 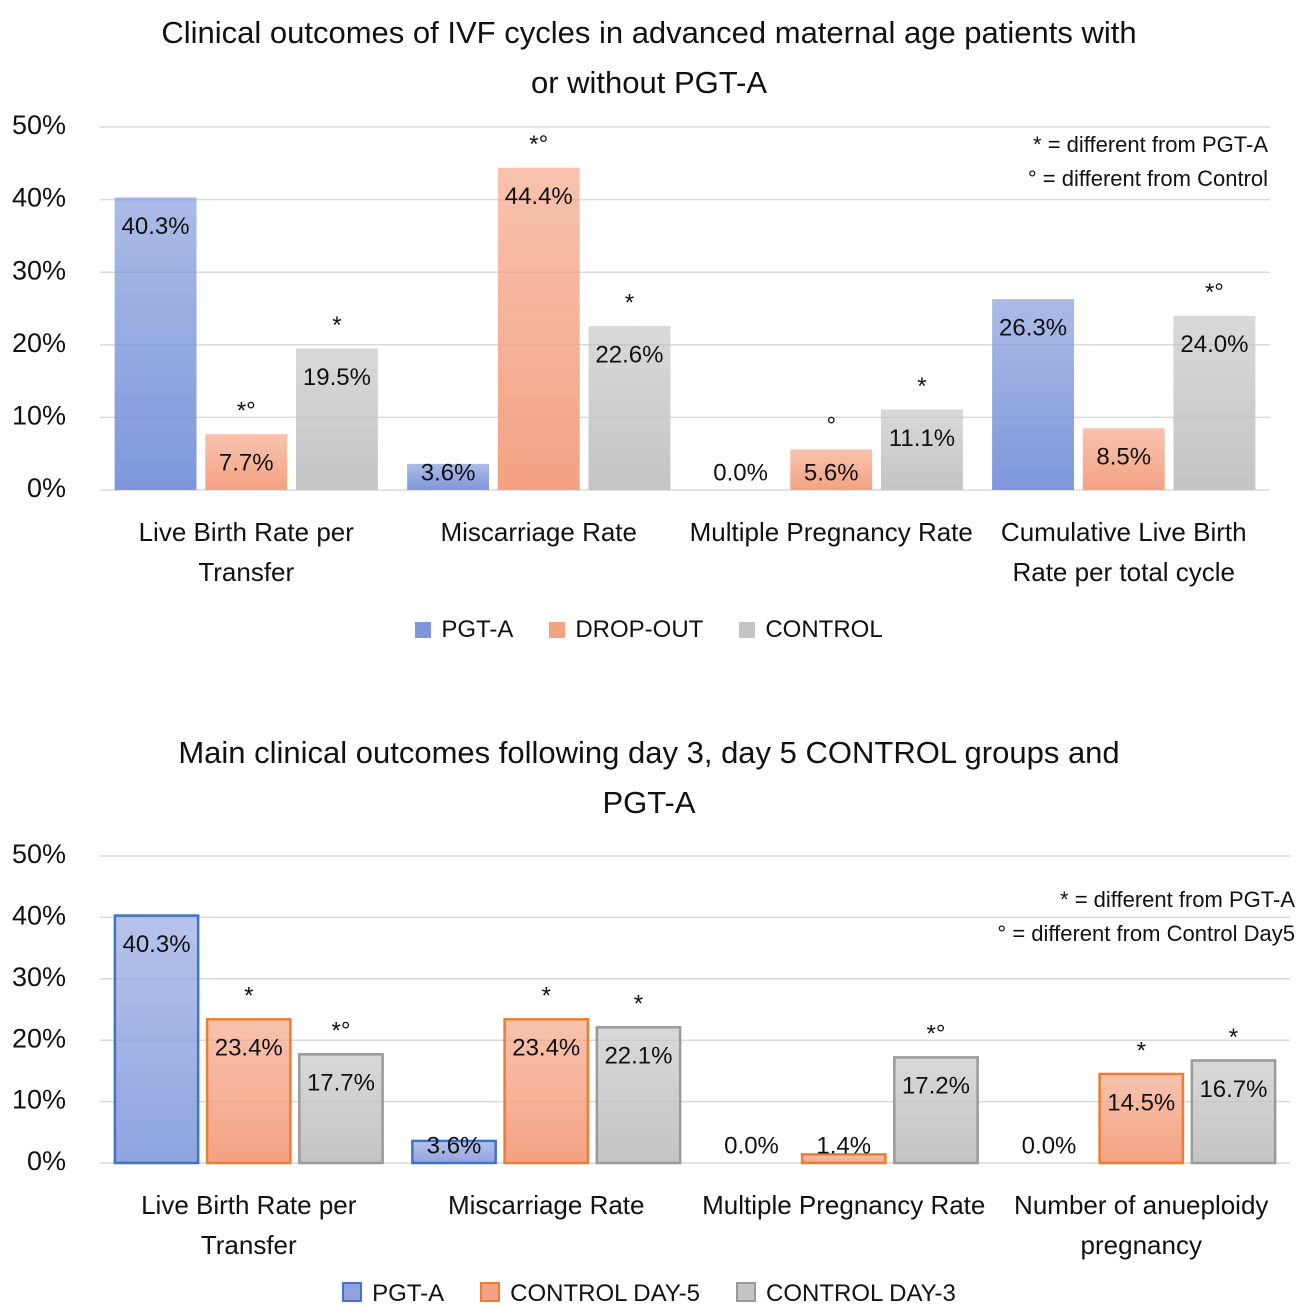 What do you see at coordinates (1141, 1102) in the screenshot?
I see `value-label: 14.5%` at bounding box center [1141, 1102].